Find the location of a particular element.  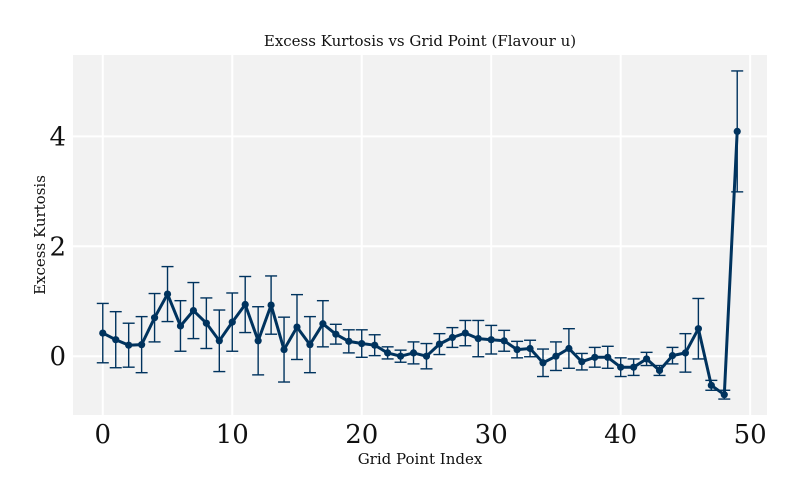

x-tick-label: 30 is located at coordinates (491, 435).